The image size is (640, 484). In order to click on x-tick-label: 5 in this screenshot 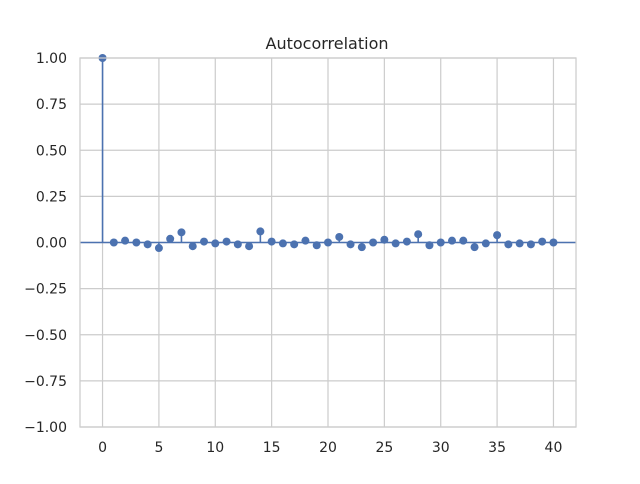, I will do `click(158, 448)`.